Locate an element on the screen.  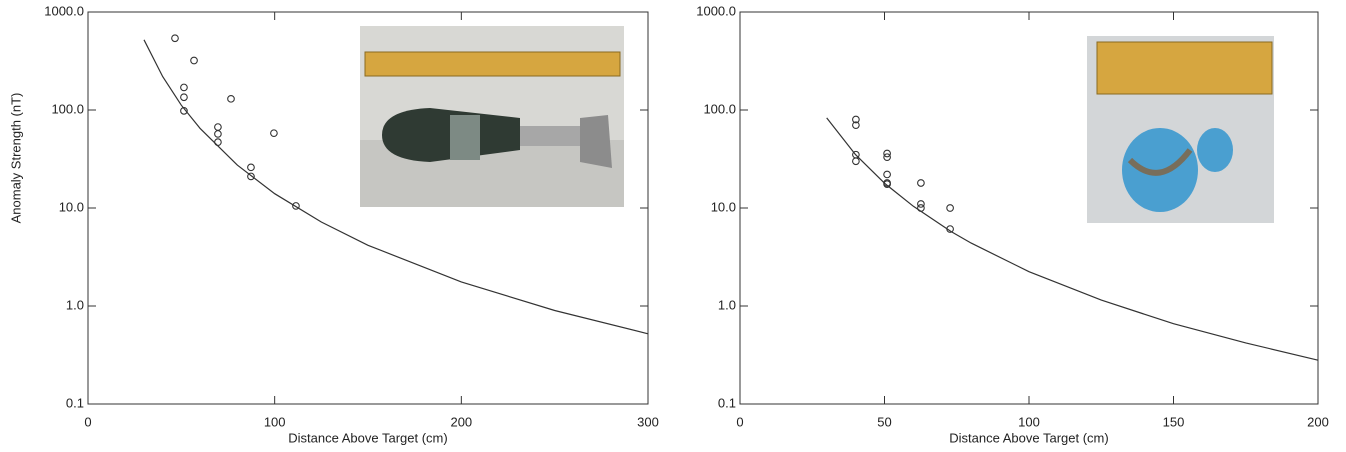
x-tick-label: 300 is located at coordinates (648, 421).